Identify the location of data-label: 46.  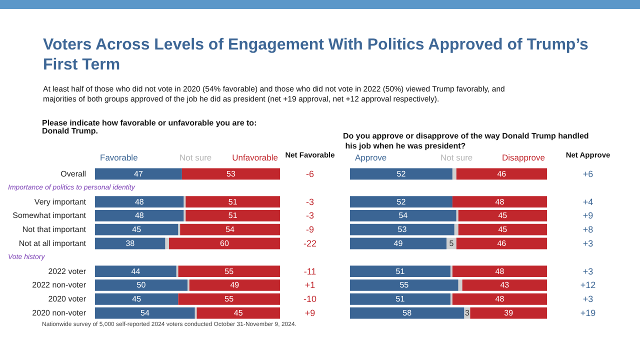
(502, 243).